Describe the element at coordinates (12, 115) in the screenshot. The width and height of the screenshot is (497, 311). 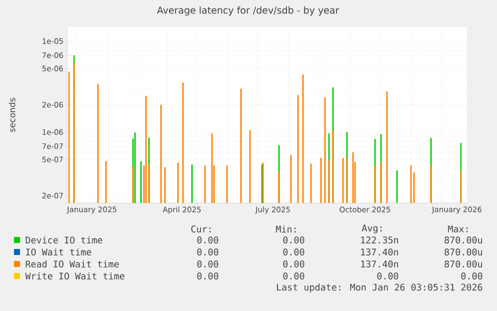
I see `y-axis-title: seconds` at that location.